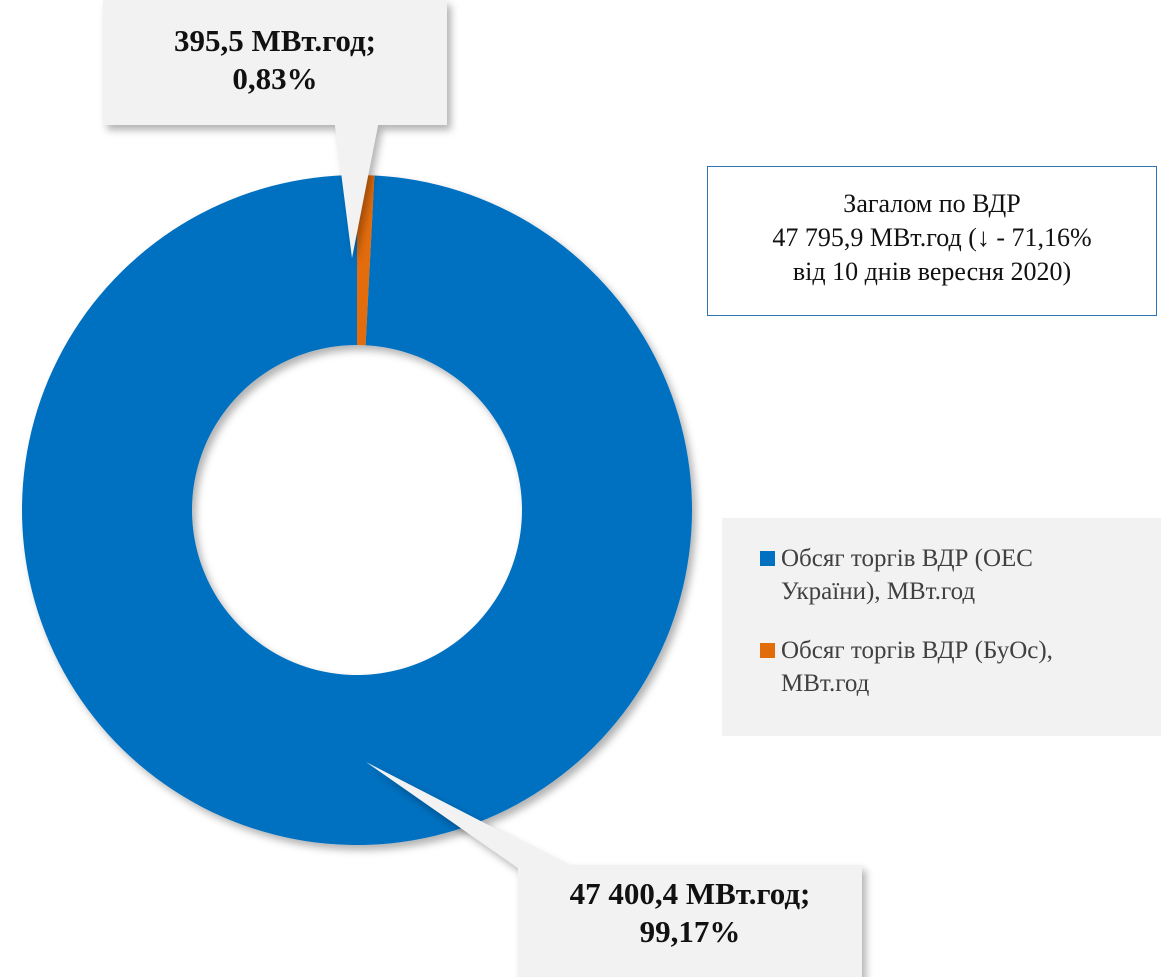 The width and height of the screenshot is (1161, 977). I want to click on donut-slice-buos, so click(366, 260).